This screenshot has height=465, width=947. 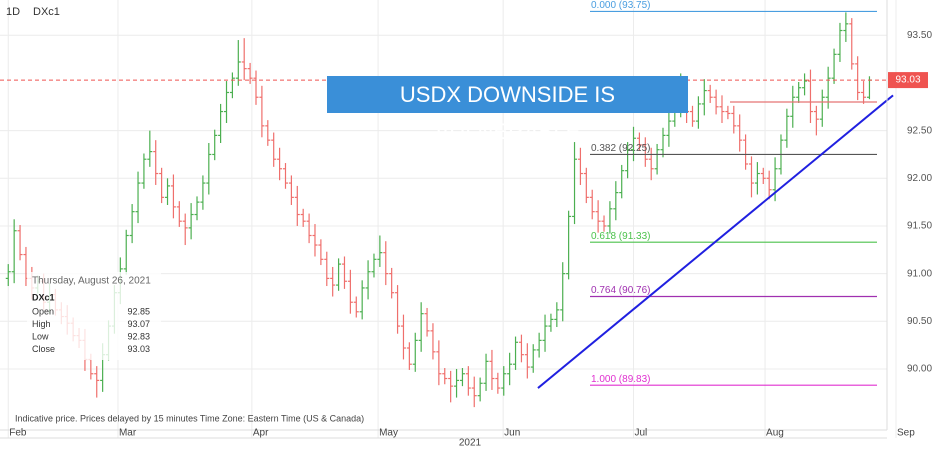 What do you see at coordinates (46, 12) in the screenshot?
I see `symbol: DXc1` at bounding box center [46, 12].